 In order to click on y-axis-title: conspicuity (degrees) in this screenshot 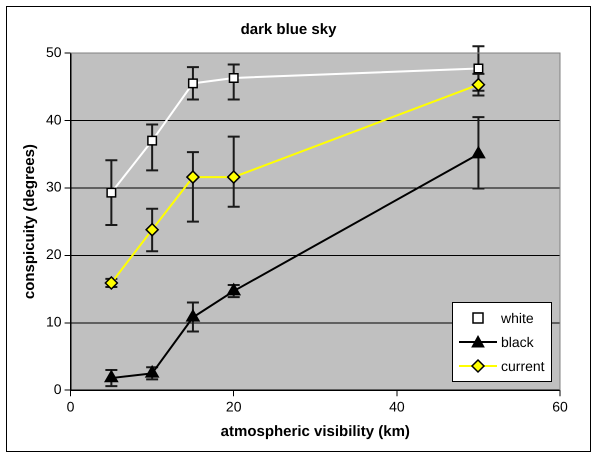, I will do `click(29, 222)`.